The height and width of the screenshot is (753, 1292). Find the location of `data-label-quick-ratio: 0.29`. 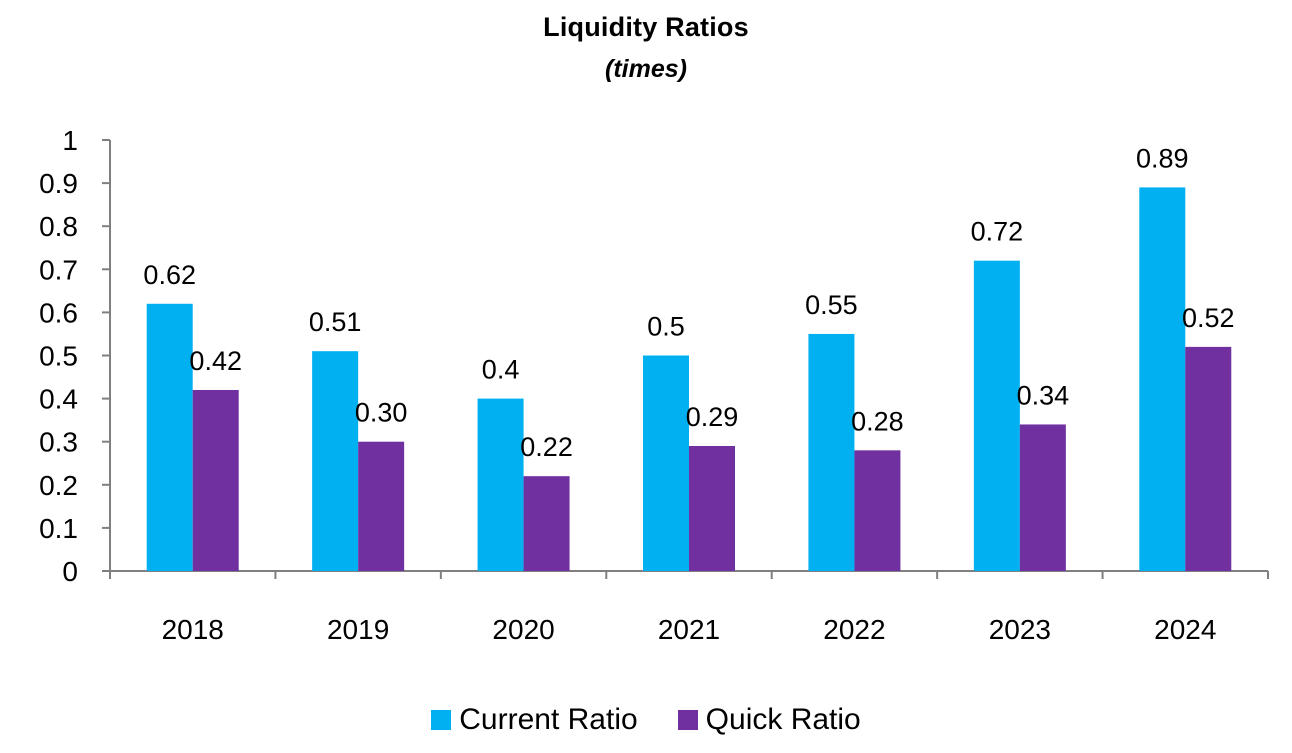

data-label-quick-ratio: 0.29 is located at coordinates (712, 417).